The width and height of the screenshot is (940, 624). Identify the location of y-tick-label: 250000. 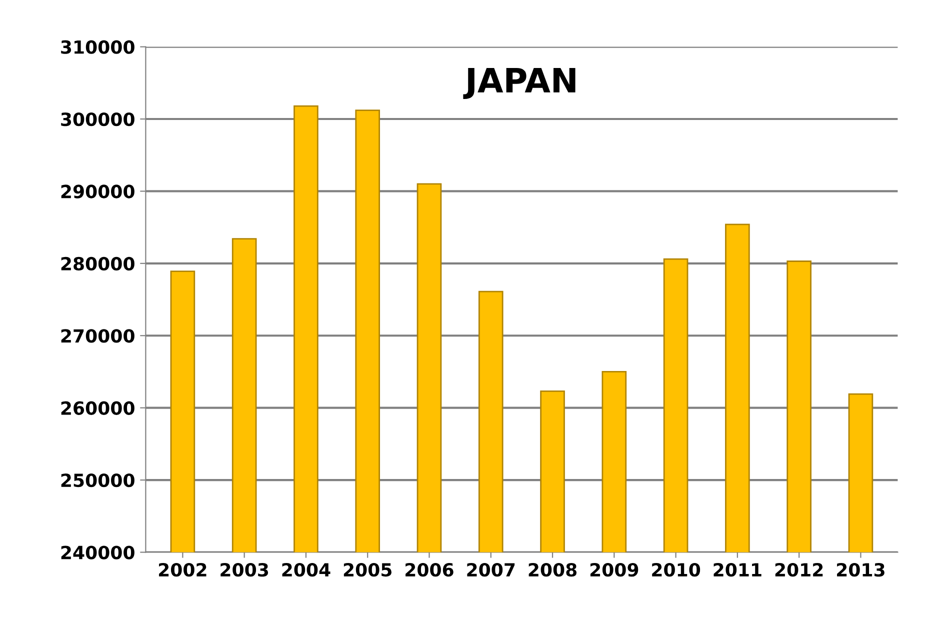
(97, 480).